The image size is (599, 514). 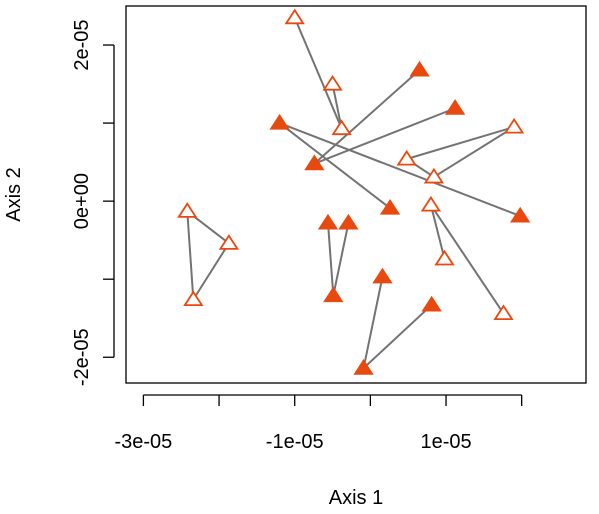 I want to click on y-tick-label: 2e-05, so click(x=82, y=44).